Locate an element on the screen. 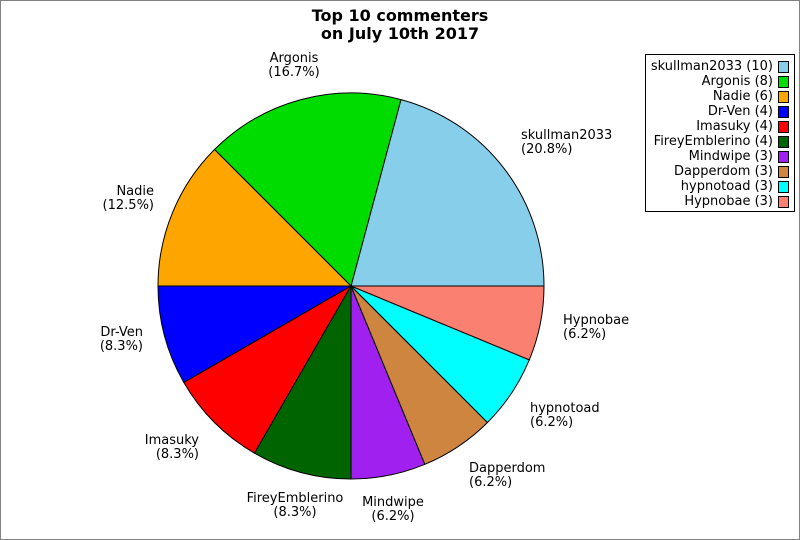 This screenshot has width=800, height=540. legend-item-nadie: Nadie (6) is located at coordinates (719, 96).